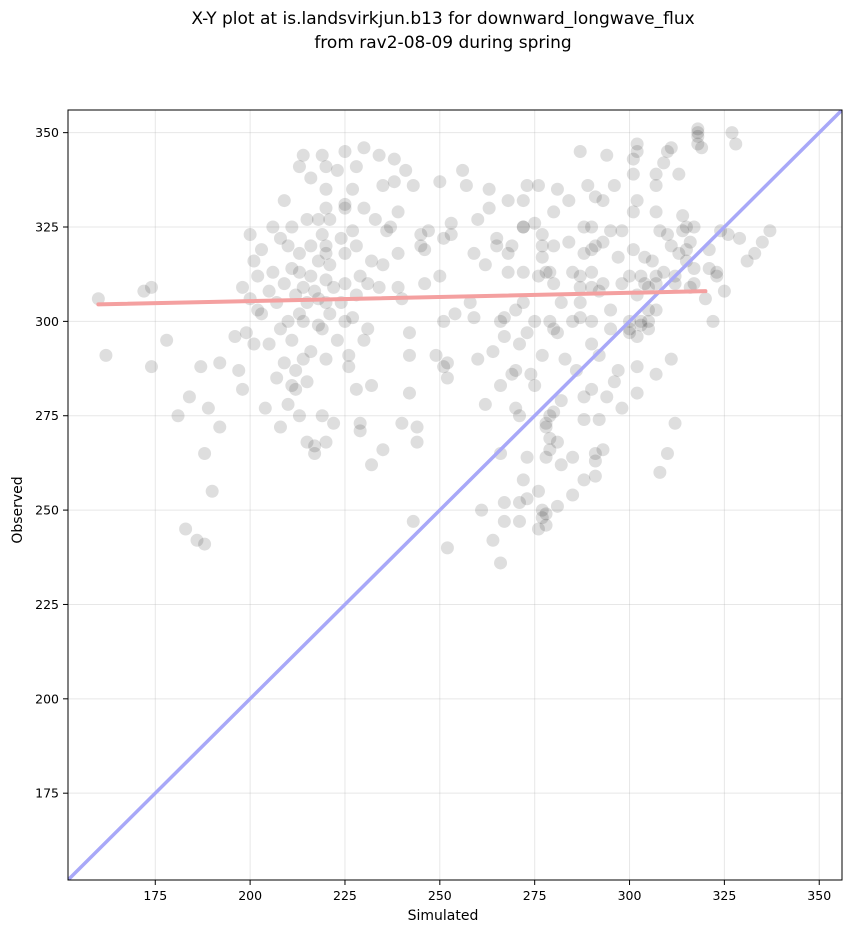  What do you see at coordinates (250, 895) in the screenshot?
I see `x-tick-label-1: 200` at bounding box center [250, 895].